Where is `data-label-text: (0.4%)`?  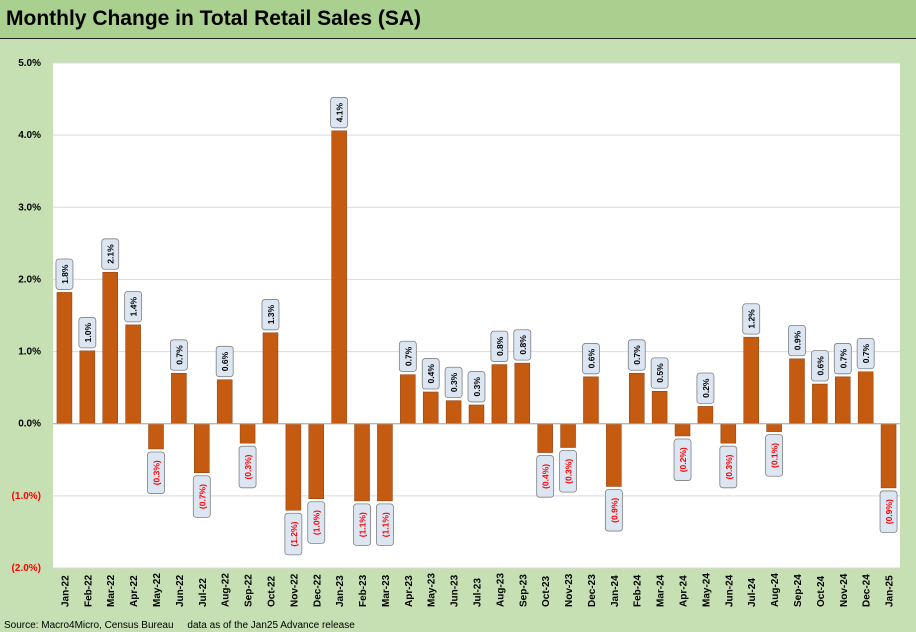 data-label-text: (0.4%) is located at coordinates (546, 476).